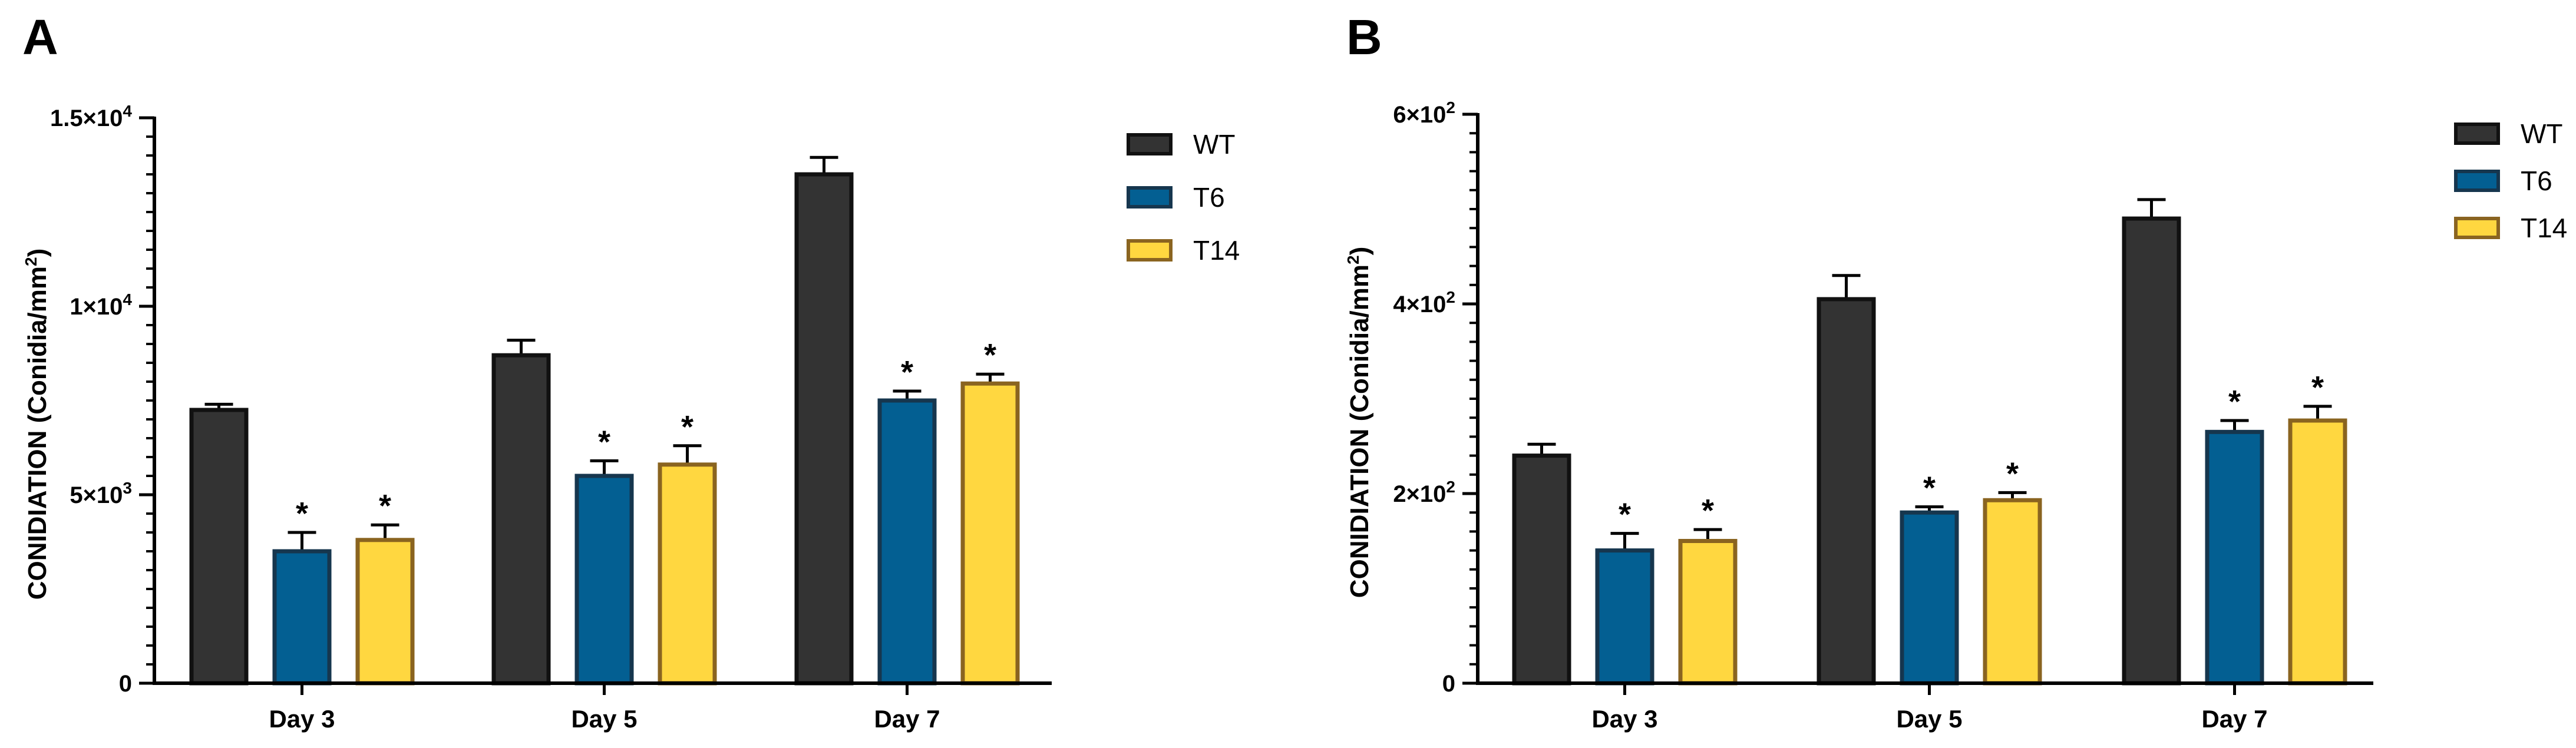 Image resolution: width=2576 pixels, height=748 pixels. Describe the element at coordinates (1364, 37) in the screenshot. I see `panel-letter: B` at that location.